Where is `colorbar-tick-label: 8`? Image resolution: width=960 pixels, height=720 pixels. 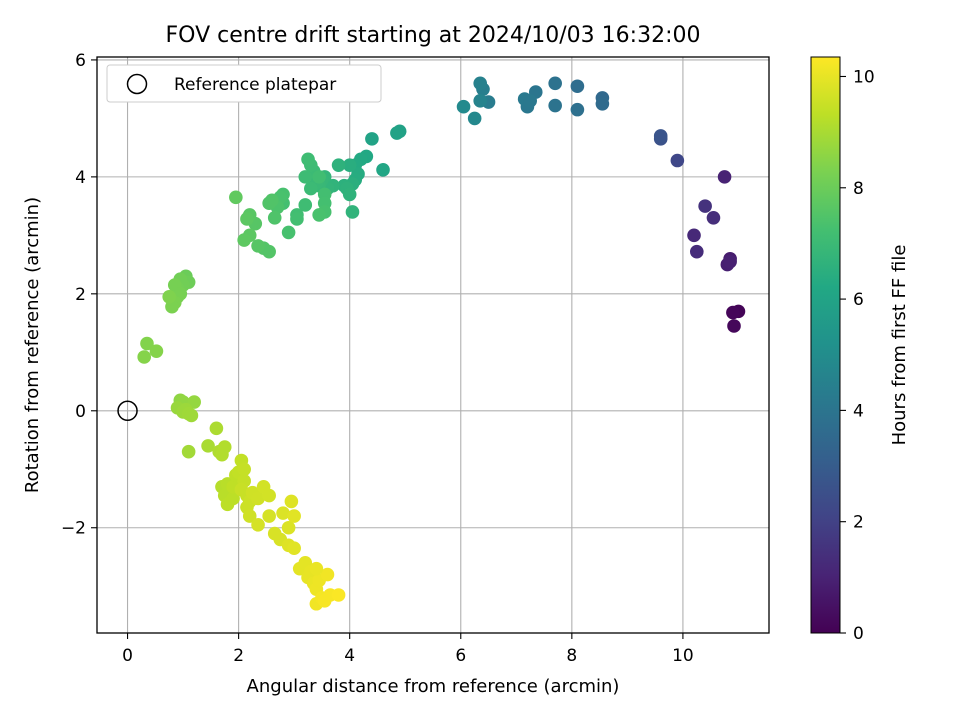
colorbar-tick-label: 8 is located at coordinates (858, 189).